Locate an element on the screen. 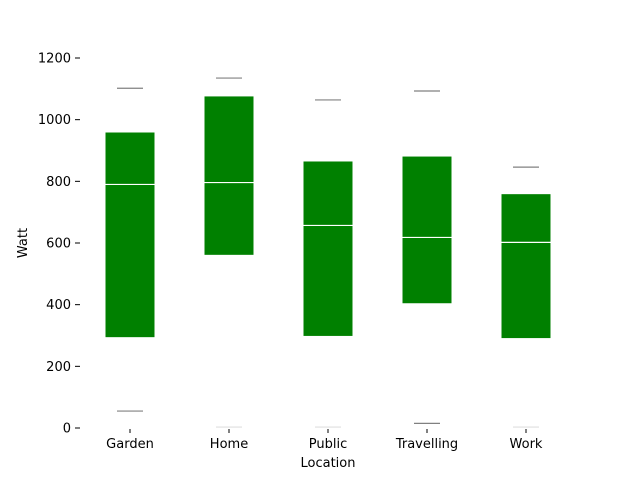  y-axis: 0 200 400 600 800 1000 1200 is located at coordinates (59, 244).